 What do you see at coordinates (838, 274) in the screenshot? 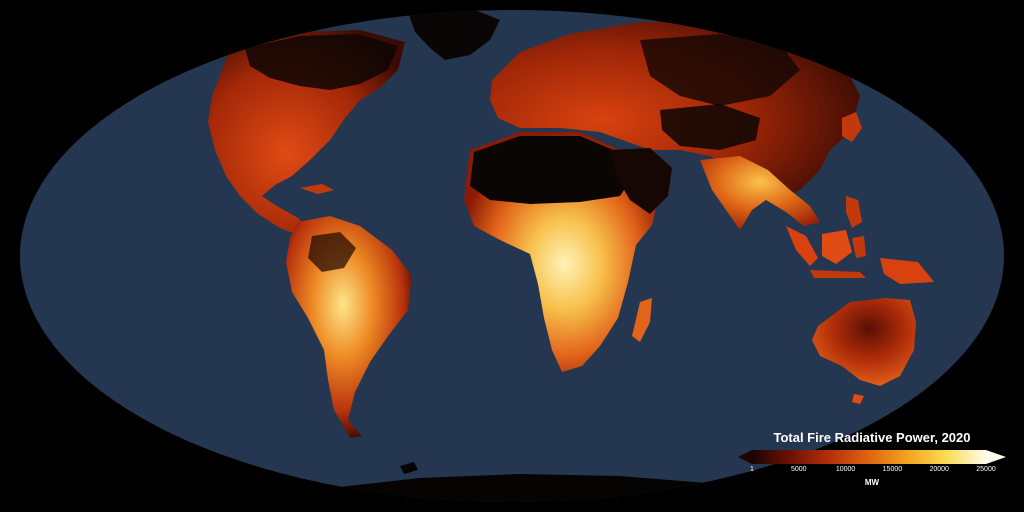
I see `java-islands` at bounding box center [838, 274].